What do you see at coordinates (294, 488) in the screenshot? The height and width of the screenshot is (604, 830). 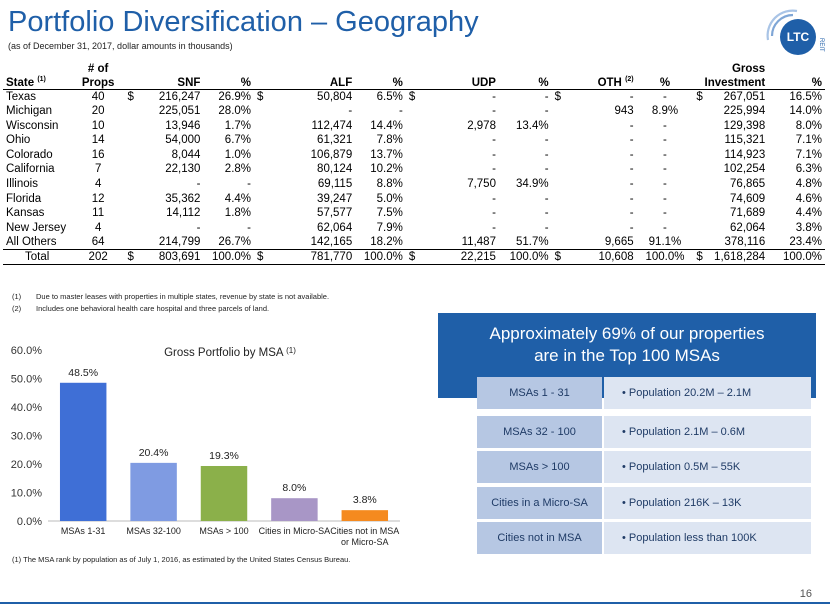 I see `data-label: 8.0%` at bounding box center [294, 488].